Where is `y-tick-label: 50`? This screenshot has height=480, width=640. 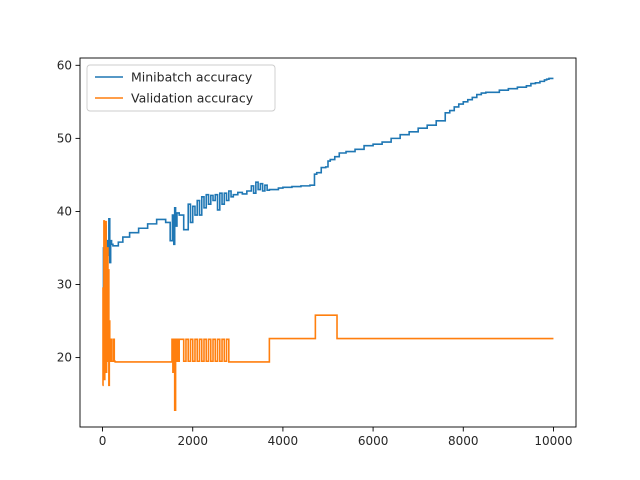 y-tick-label: 50 is located at coordinates (64, 138).